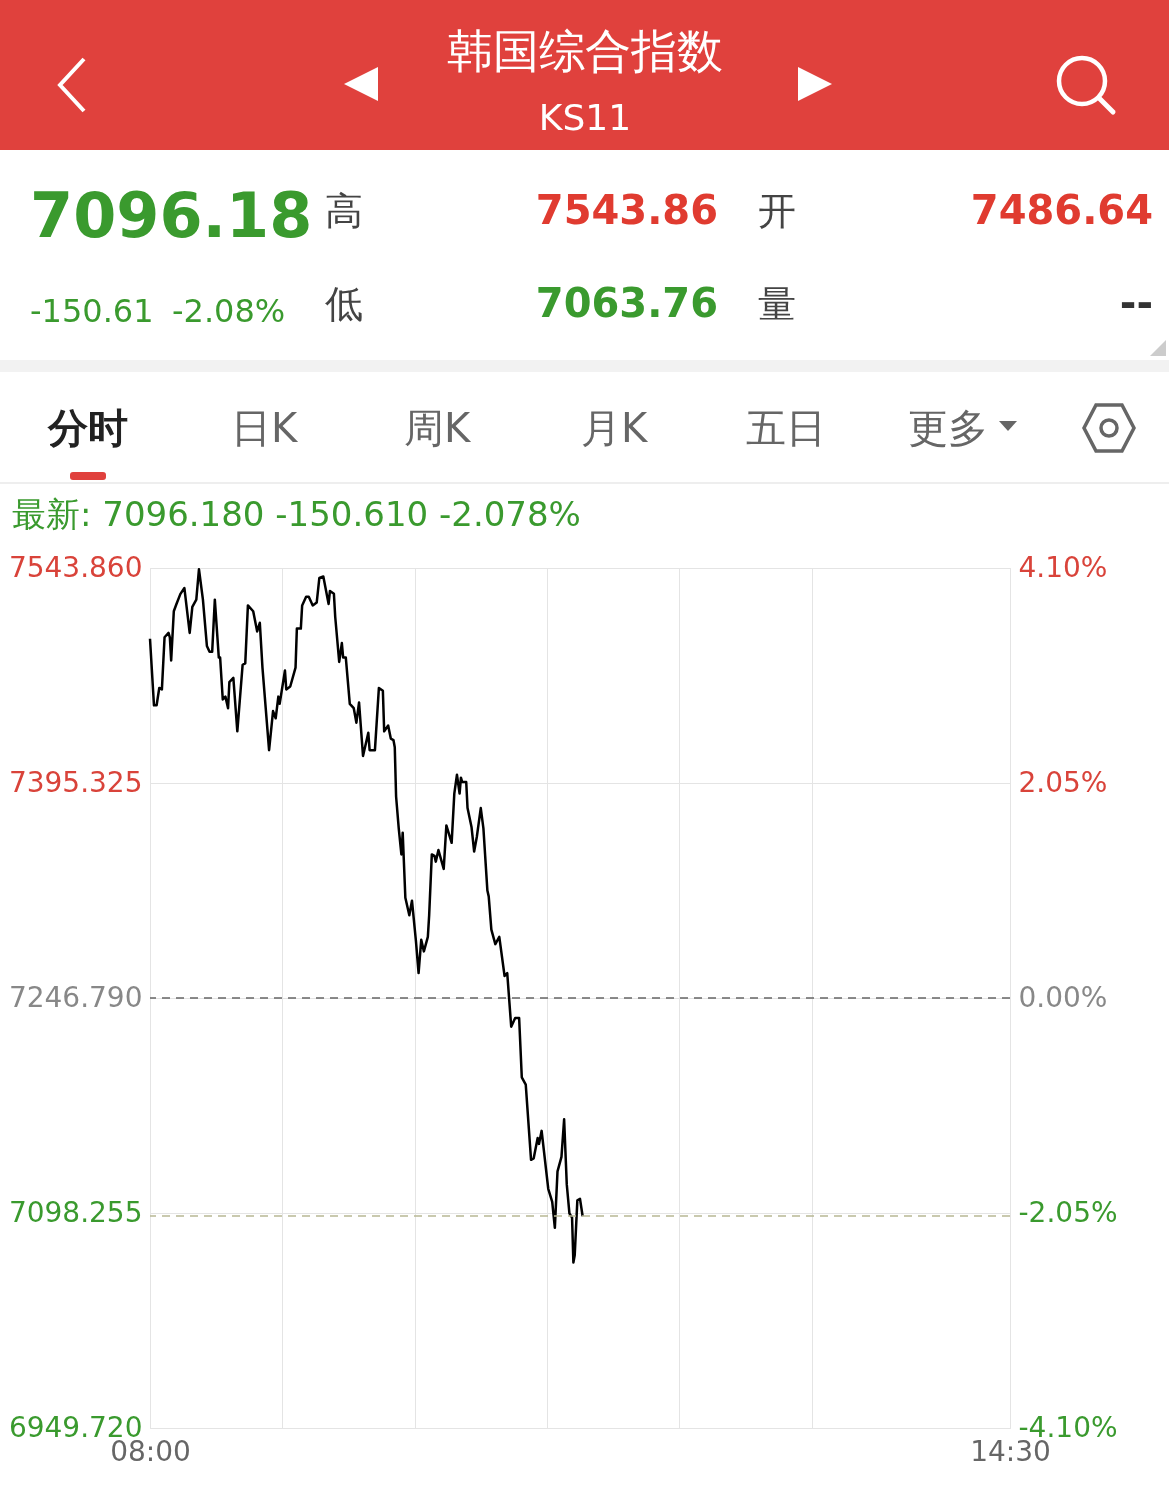 This screenshot has height=1488, width=1169. I want to click on text: 月K, so click(614, 428).